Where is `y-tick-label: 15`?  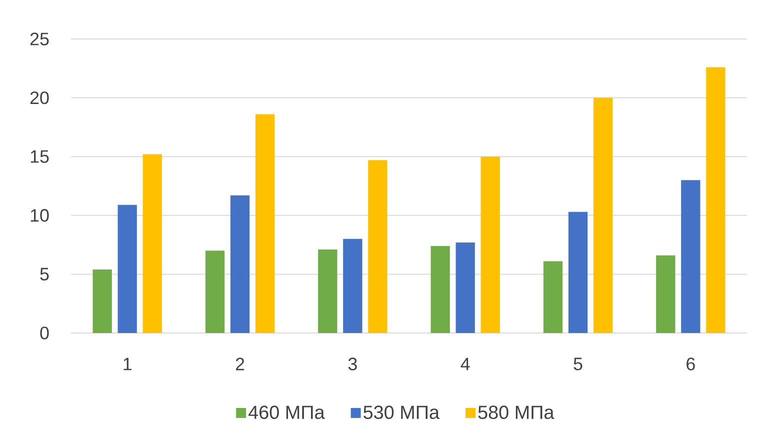 y-tick-label: 15 is located at coordinates (39, 156).